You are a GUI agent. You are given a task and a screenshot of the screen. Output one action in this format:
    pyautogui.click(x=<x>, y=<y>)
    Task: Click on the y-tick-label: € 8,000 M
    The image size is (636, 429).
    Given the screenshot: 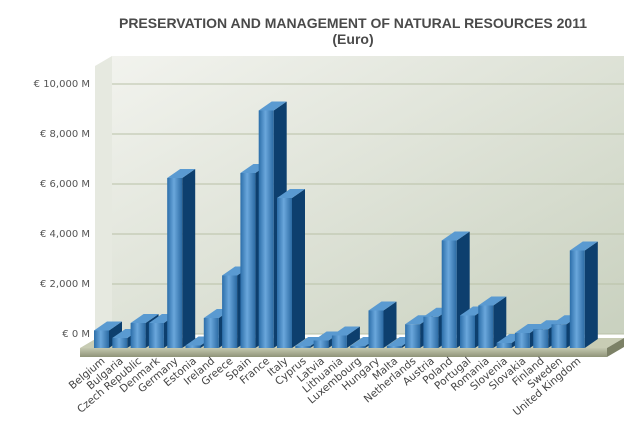 What is the action you would take?
    pyautogui.click(x=65, y=134)
    